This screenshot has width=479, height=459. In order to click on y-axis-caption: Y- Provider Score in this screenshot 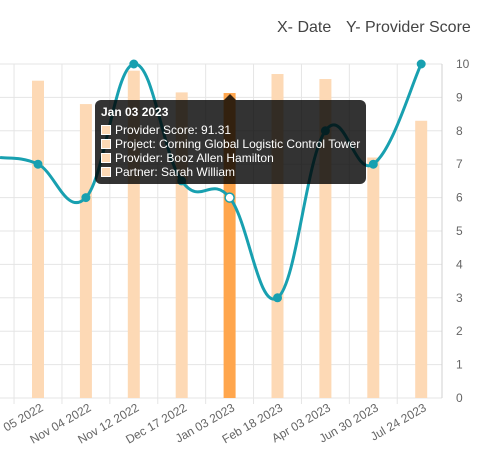, I will do `click(408, 27)`.